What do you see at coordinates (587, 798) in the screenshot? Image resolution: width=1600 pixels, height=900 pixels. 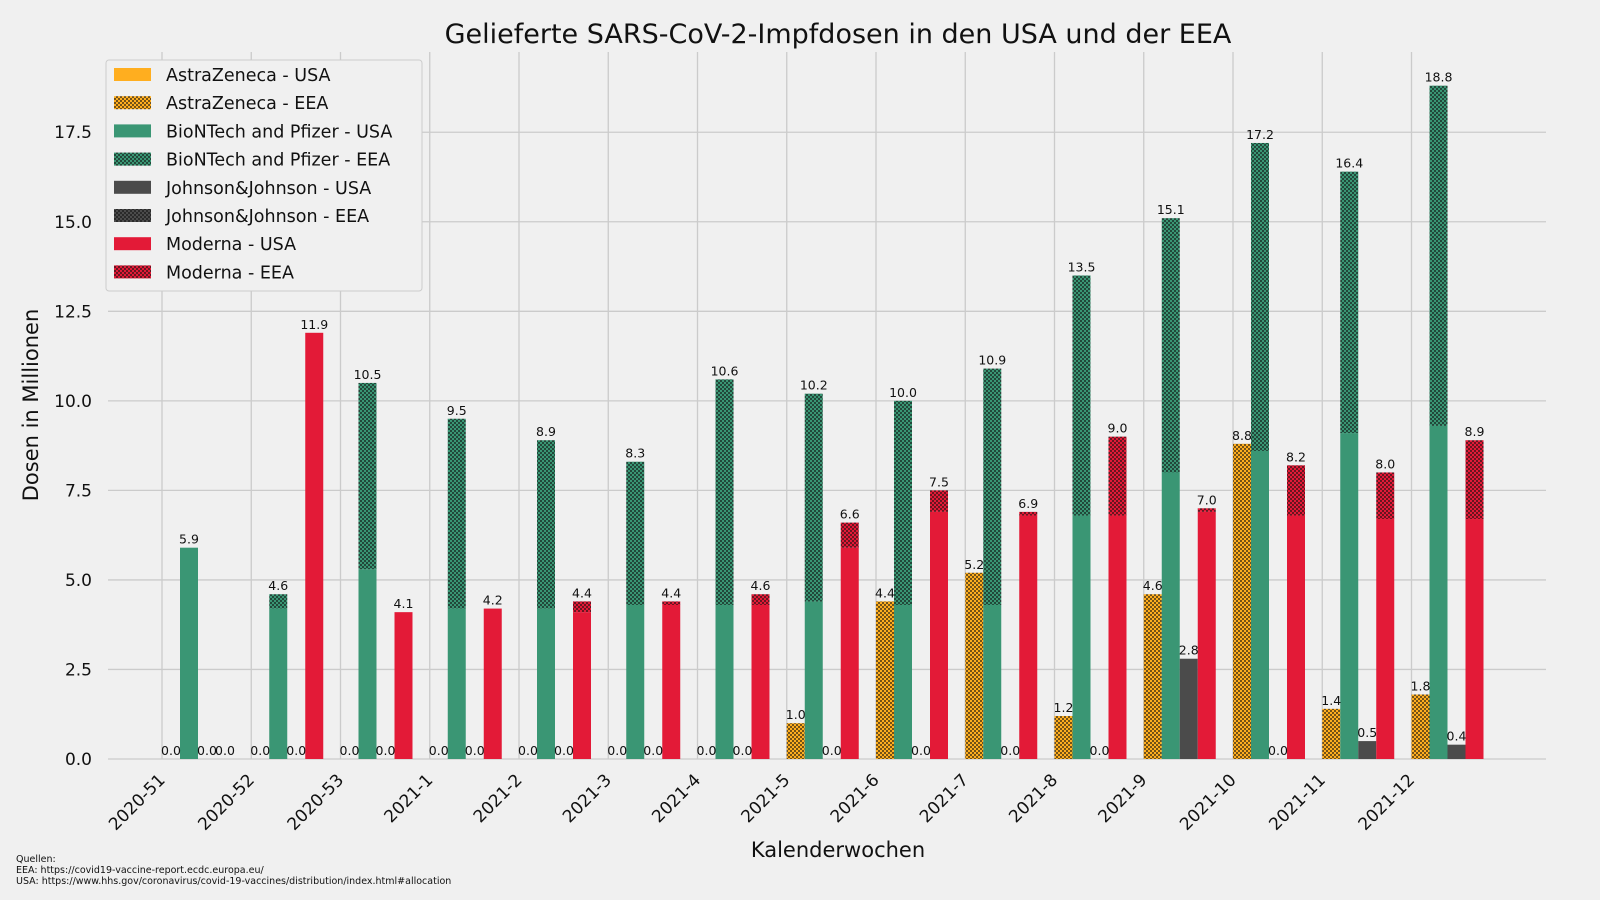 I see `x-tick-label: 2021-3` at bounding box center [587, 798].